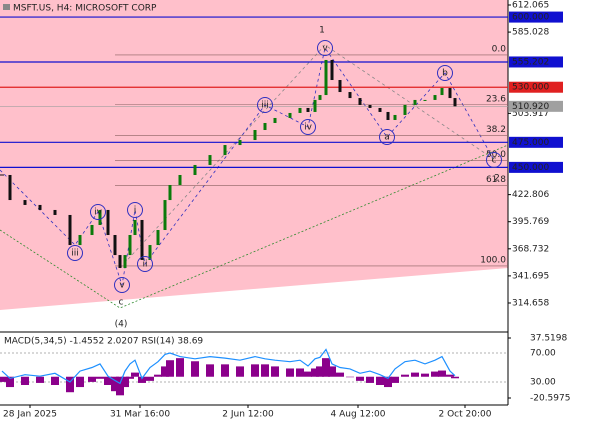 The image size is (596, 425). I want to click on fib-label: 61.8, so click(496, 180).